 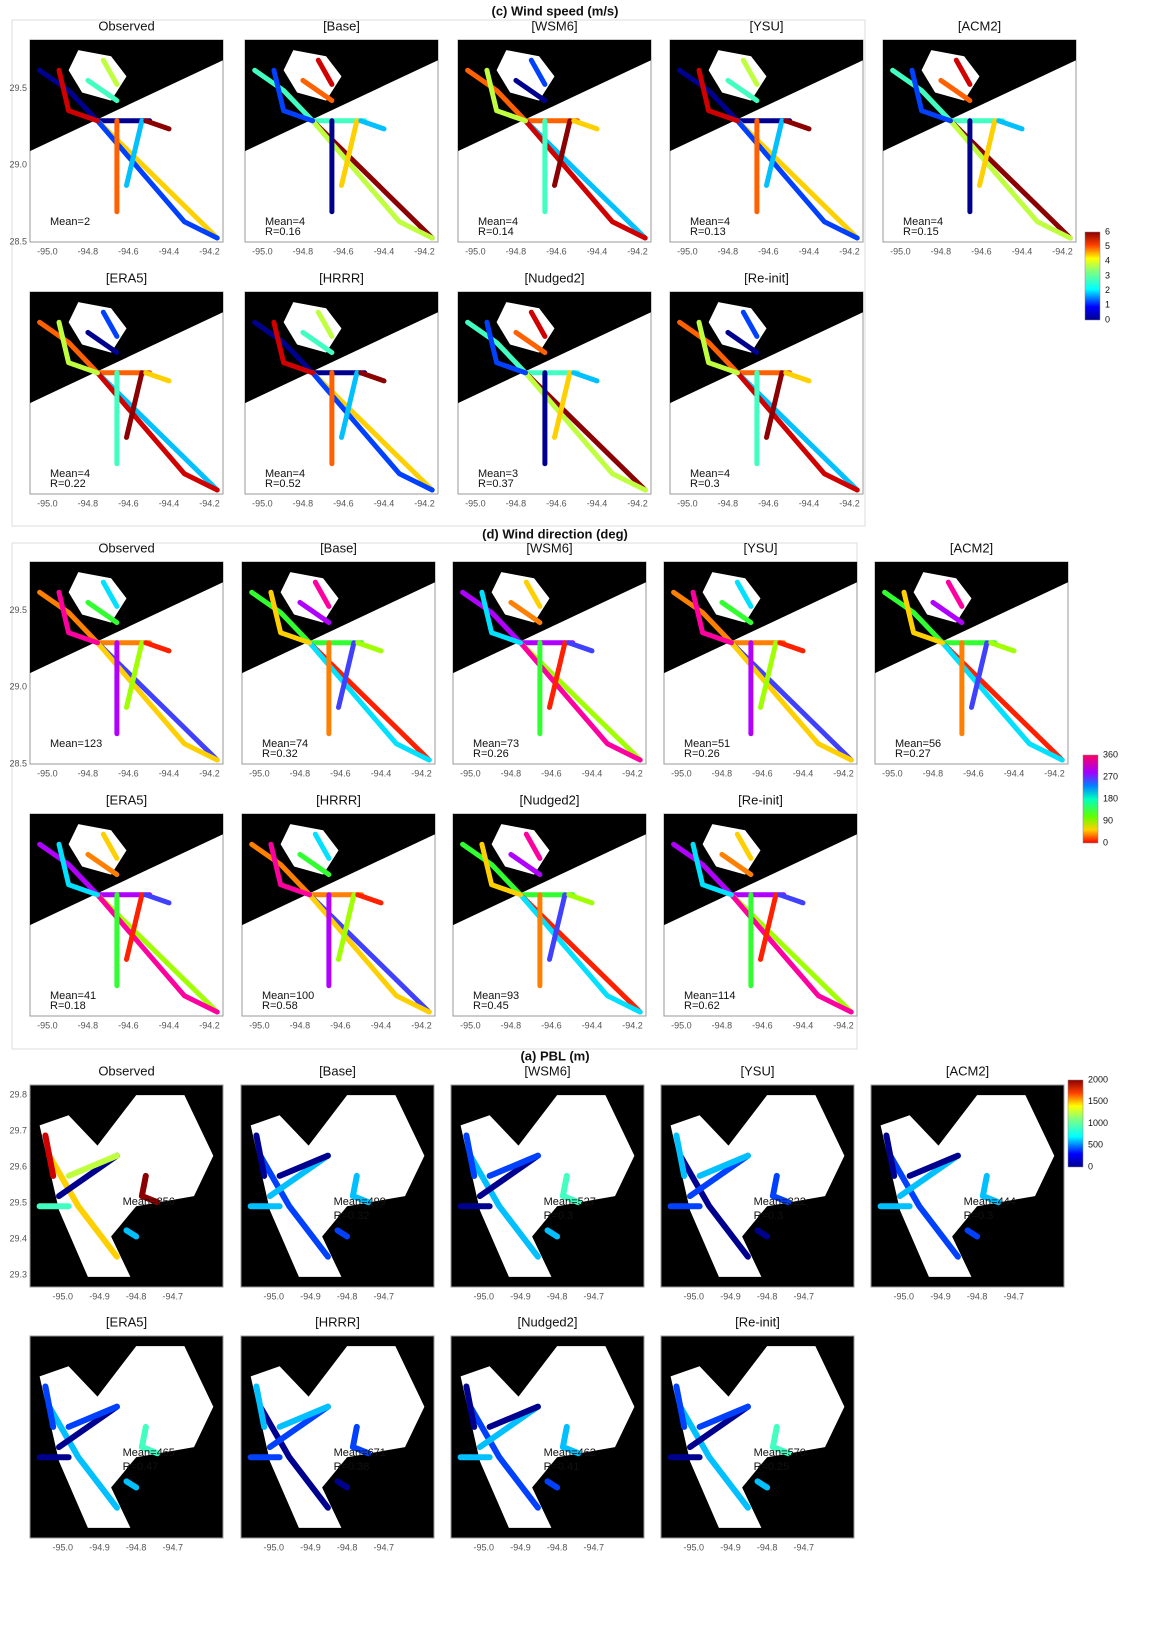 I want to click on colorbar-label: 1, so click(x=1107, y=305).